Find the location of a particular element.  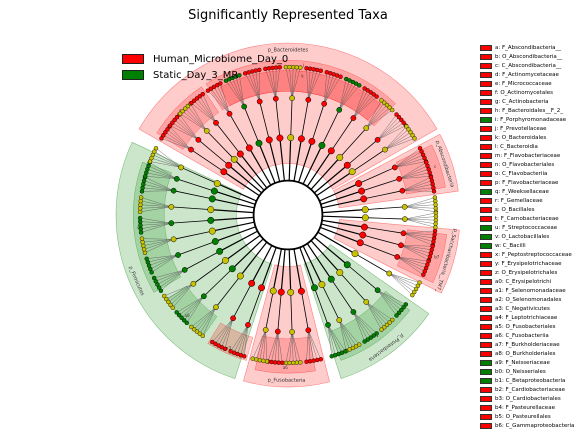

clade-legend-label: j: F_Prevotellaceae is located at coordinates (521, 128).